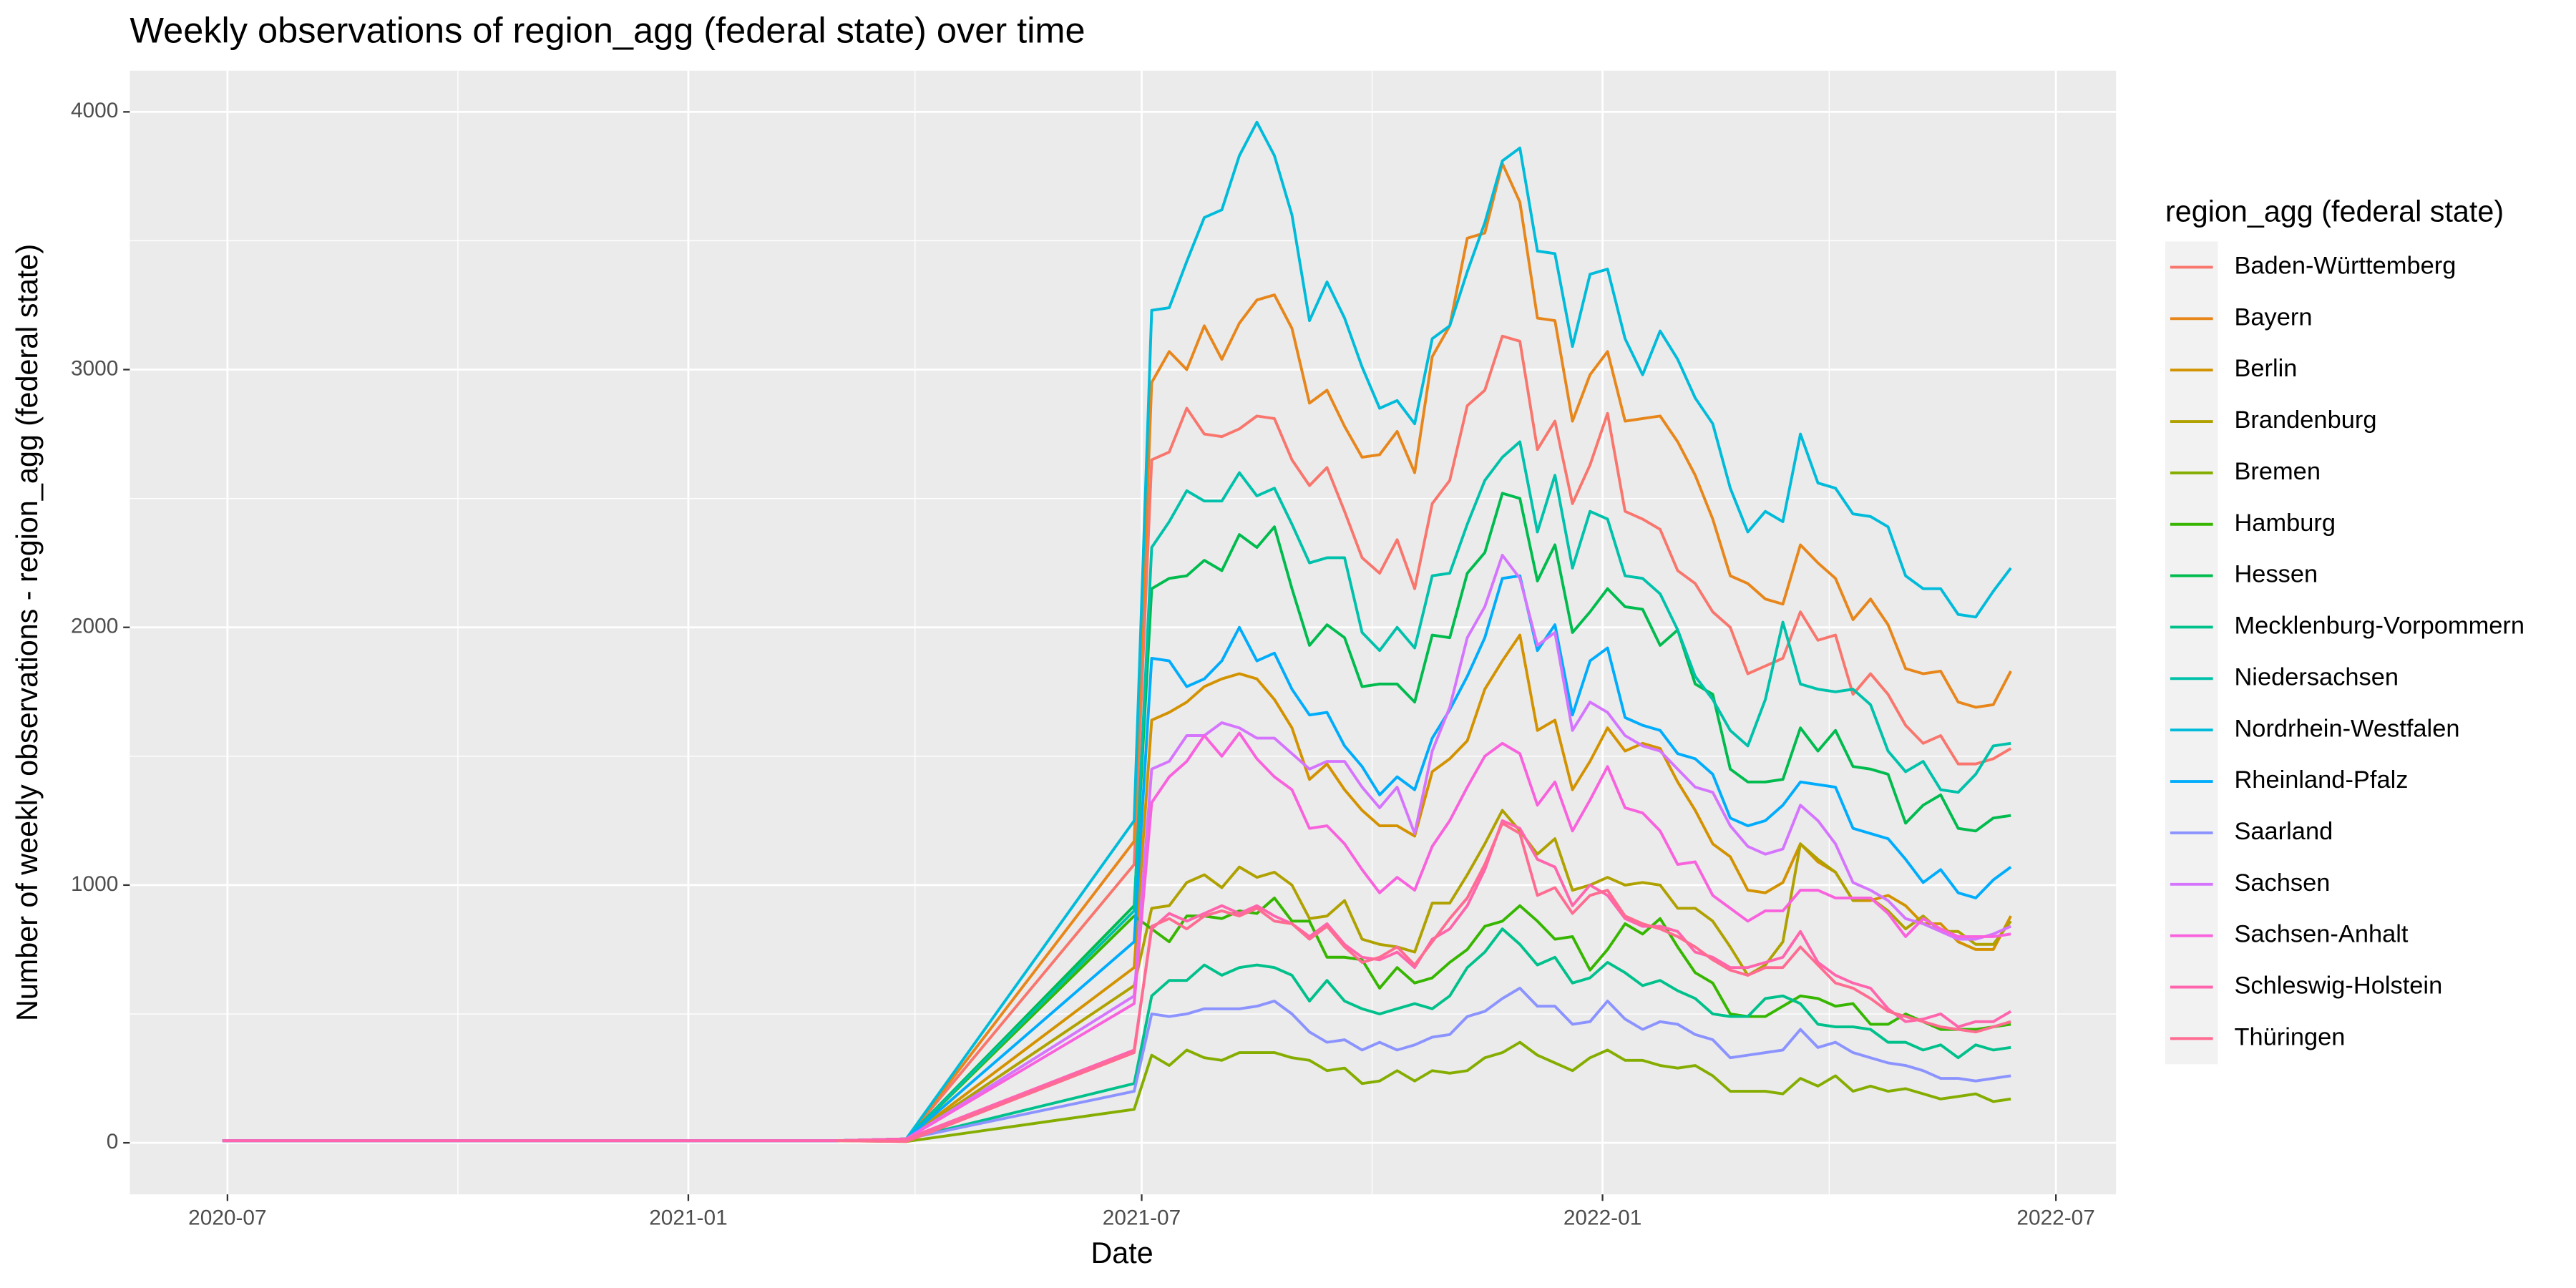  Describe the element at coordinates (2321, 780) in the screenshot. I see `legend-label: Rheinland-Pfalz` at that location.